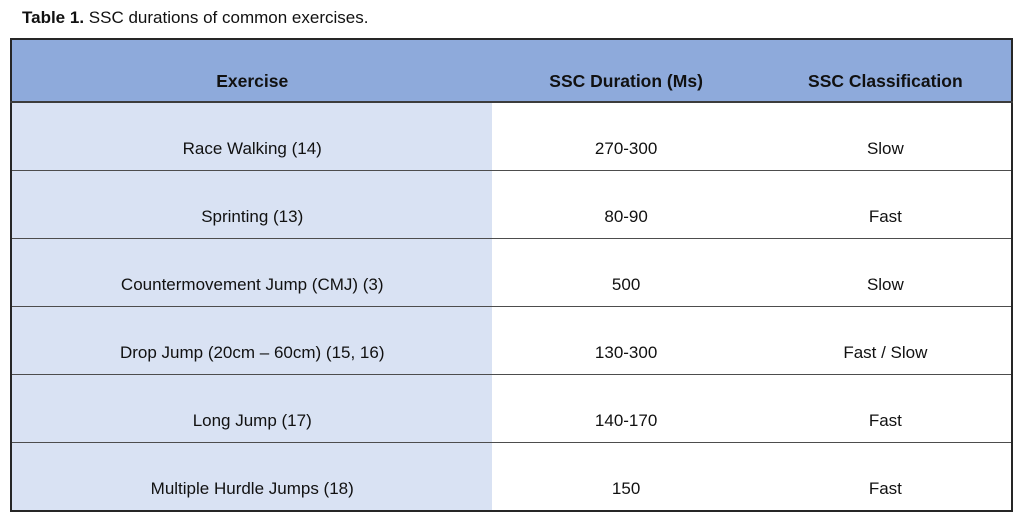 This screenshot has height=512, width=1024. What do you see at coordinates (252, 272) in the screenshot?
I see `cell-exercise: Countermovement Jump (CMJ) (3)` at bounding box center [252, 272].